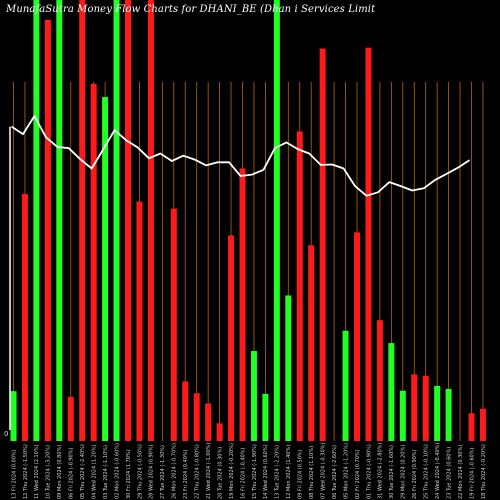 The image size is (500, 500). What do you see at coordinates (83, 471) in the screenshot?
I see `x-tick-label: 05 Thu 2024 (-2.40%)` at bounding box center [83, 471].